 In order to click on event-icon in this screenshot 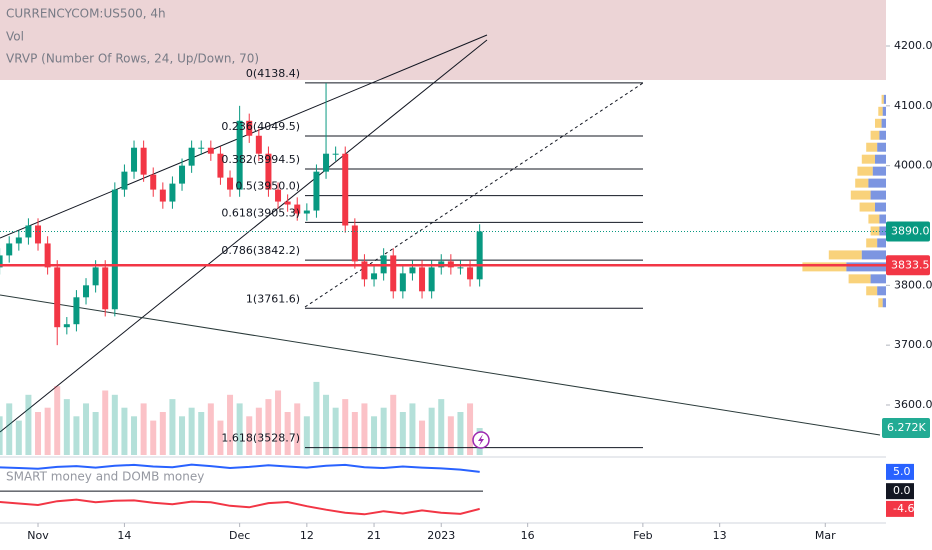, I will do `click(481, 440)`.